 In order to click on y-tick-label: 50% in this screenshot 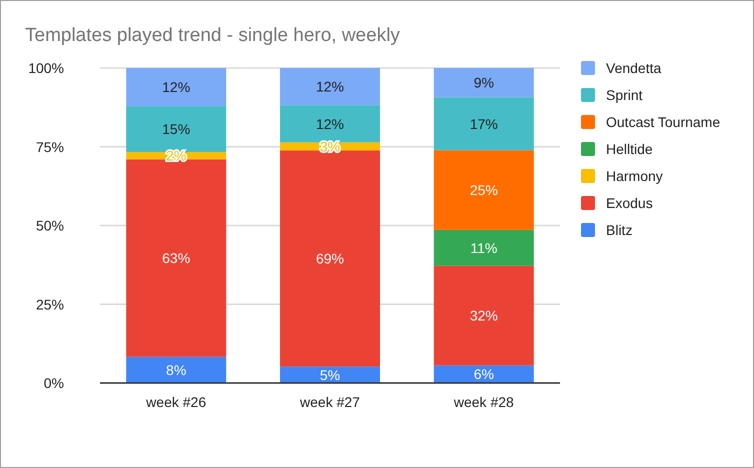, I will do `click(50, 226)`.